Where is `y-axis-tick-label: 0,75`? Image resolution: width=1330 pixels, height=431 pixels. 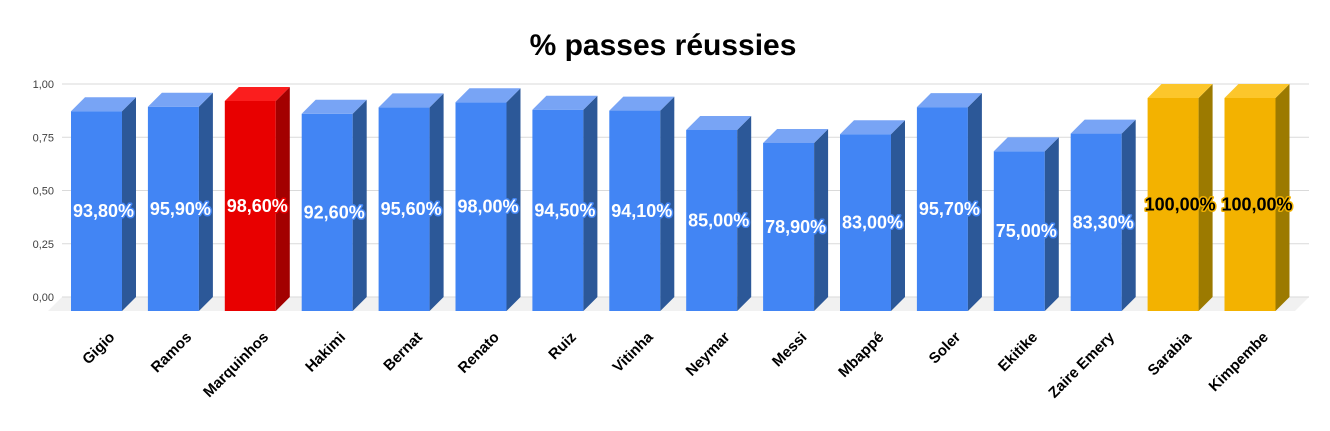 y-axis-tick-label: 0,75 is located at coordinates (43, 138).